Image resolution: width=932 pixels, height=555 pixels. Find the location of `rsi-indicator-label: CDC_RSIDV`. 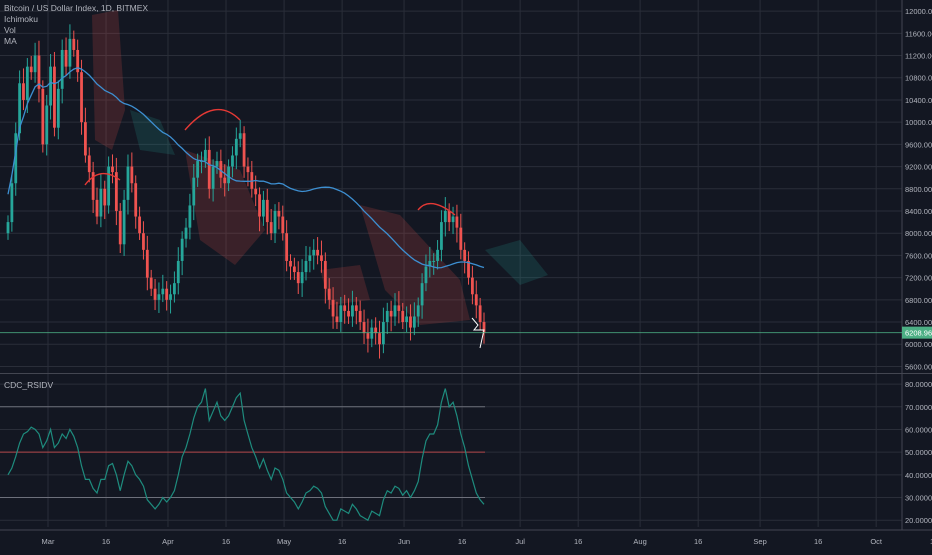

rsi-indicator-label: CDC_RSIDV is located at coordinates (29, 385).